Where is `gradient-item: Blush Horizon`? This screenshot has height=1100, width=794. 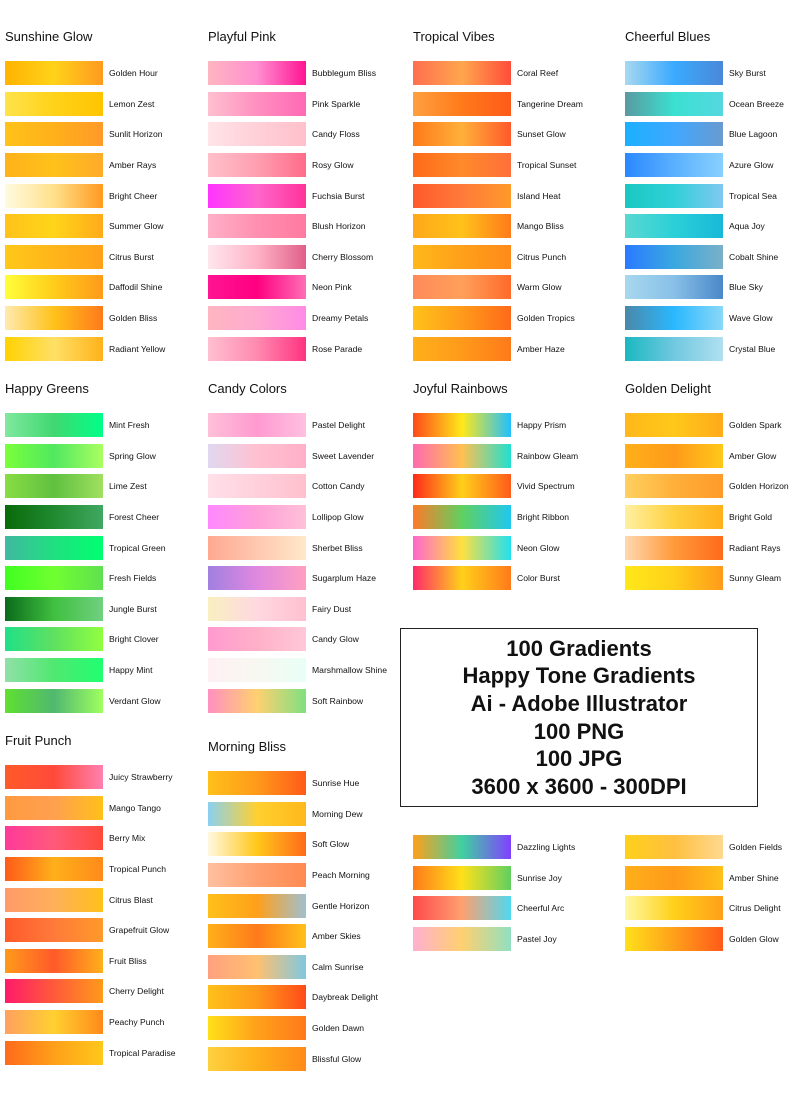
gradient-item: Blush Horizon is located at coordinates (292, 226).